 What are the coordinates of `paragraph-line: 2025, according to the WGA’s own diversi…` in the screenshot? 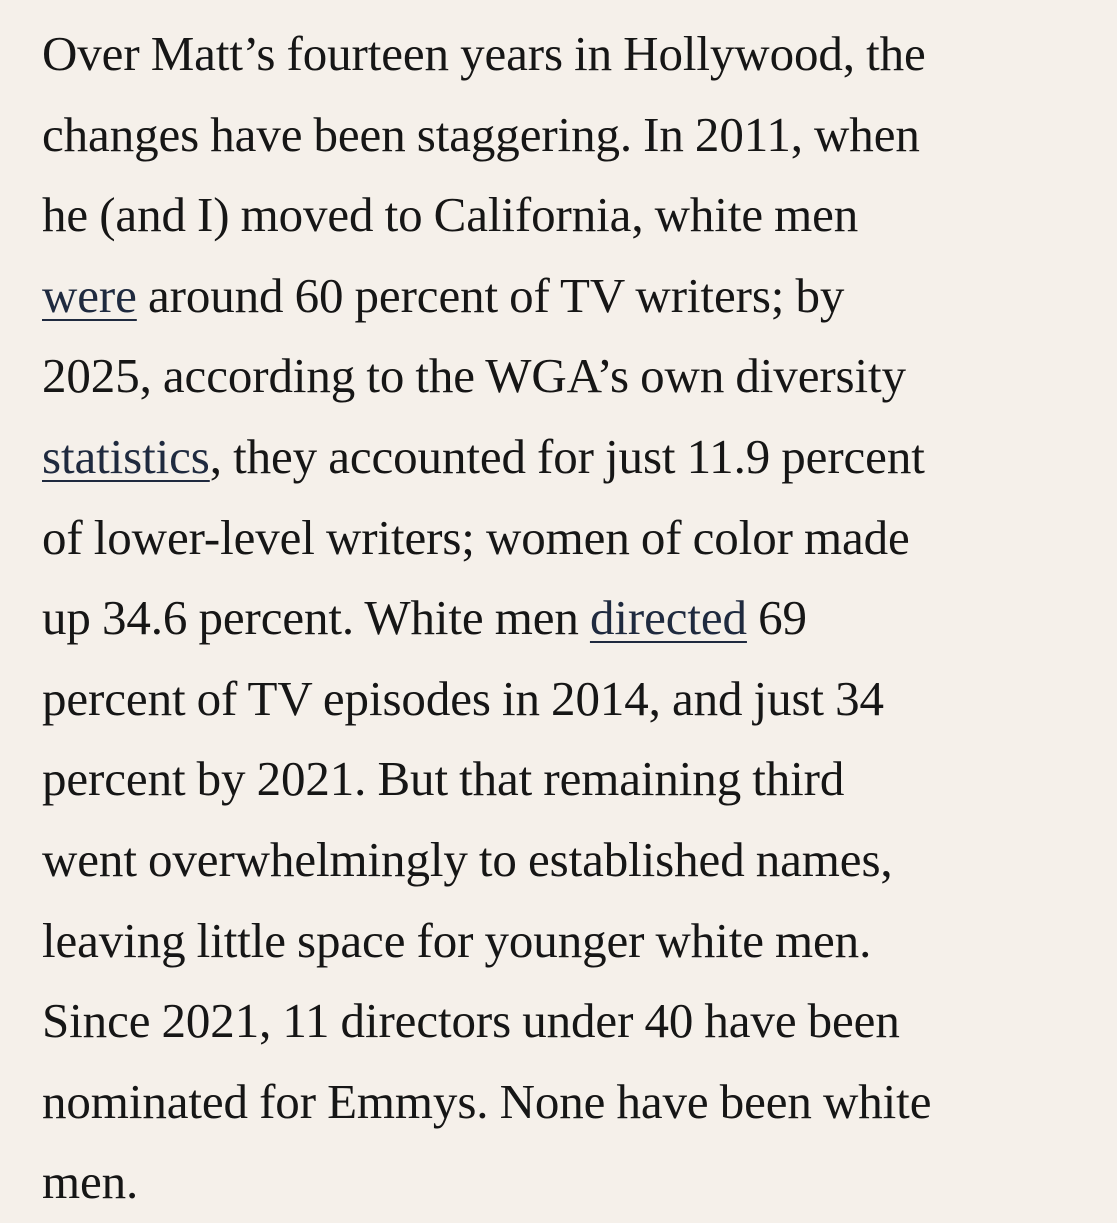 It's located at (559, 376).